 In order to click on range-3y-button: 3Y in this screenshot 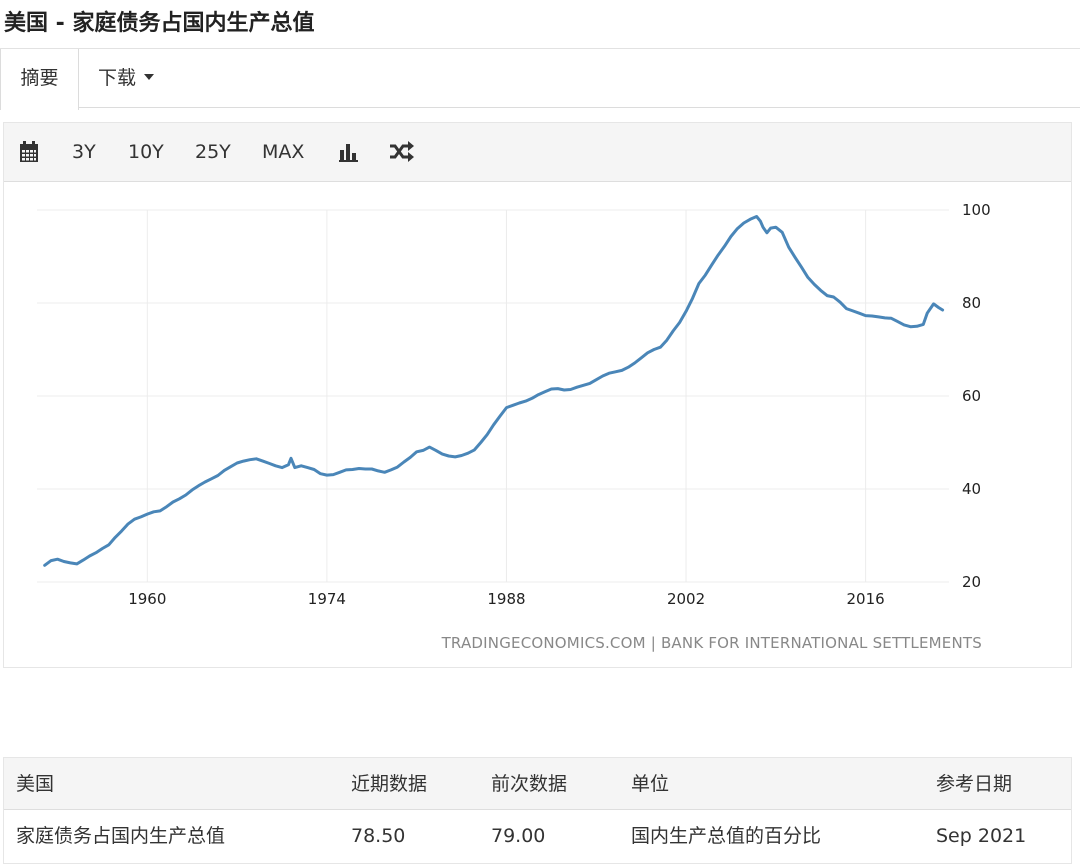, I will do `click(84, 152)`.